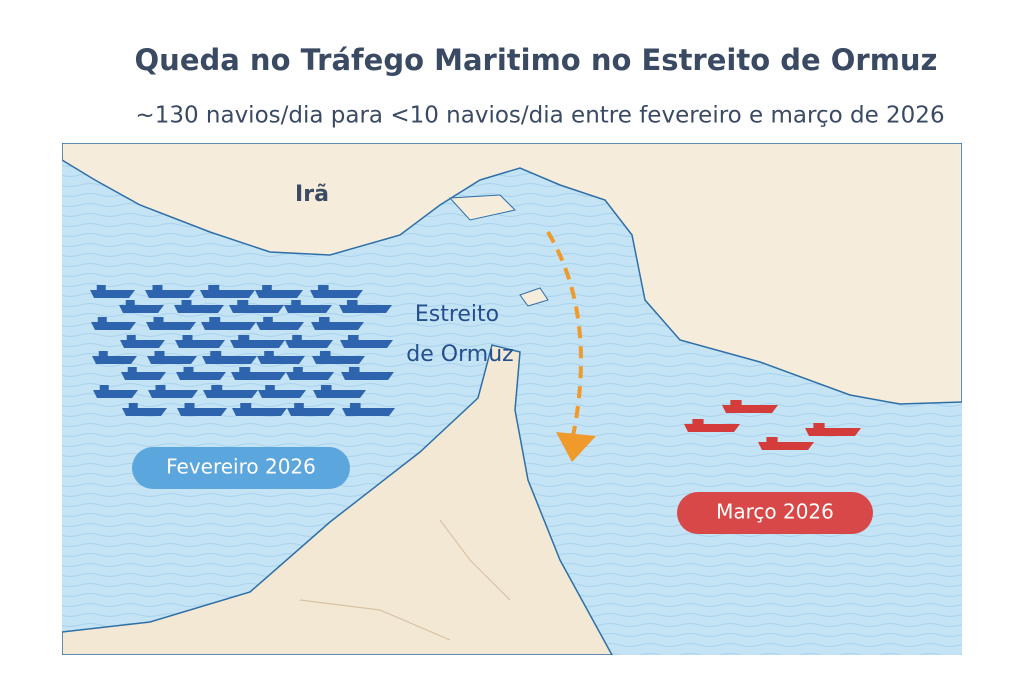 The width and height of the screenshot is (1024, 683). What do you see at coordinates (459, 354) in the screenshot?
I see `strait-label: de Ormuz` at bounding box center [459, 354].